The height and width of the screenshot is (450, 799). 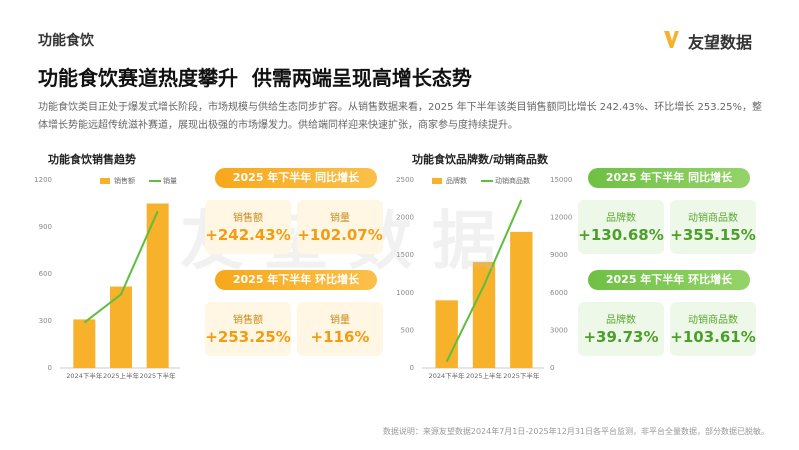 What do you see at coordinates (45, 321) in the screenshot?
I see `y-tick-label: 300` at bounding box center [45, 321].